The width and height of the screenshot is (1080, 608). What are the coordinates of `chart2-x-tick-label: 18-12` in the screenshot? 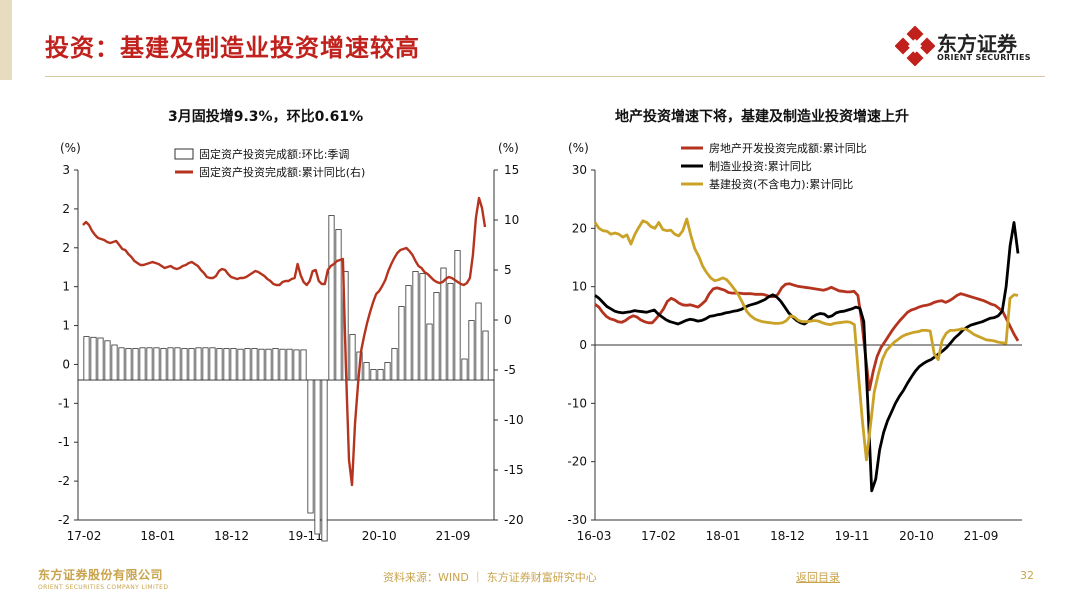 It's located at (787, 536).